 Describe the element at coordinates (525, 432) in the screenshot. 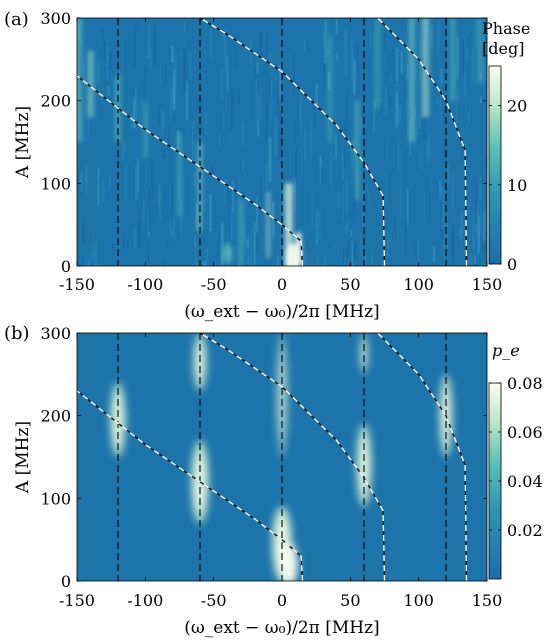

I see `colorbar-tick-label: 0.06` at that location.